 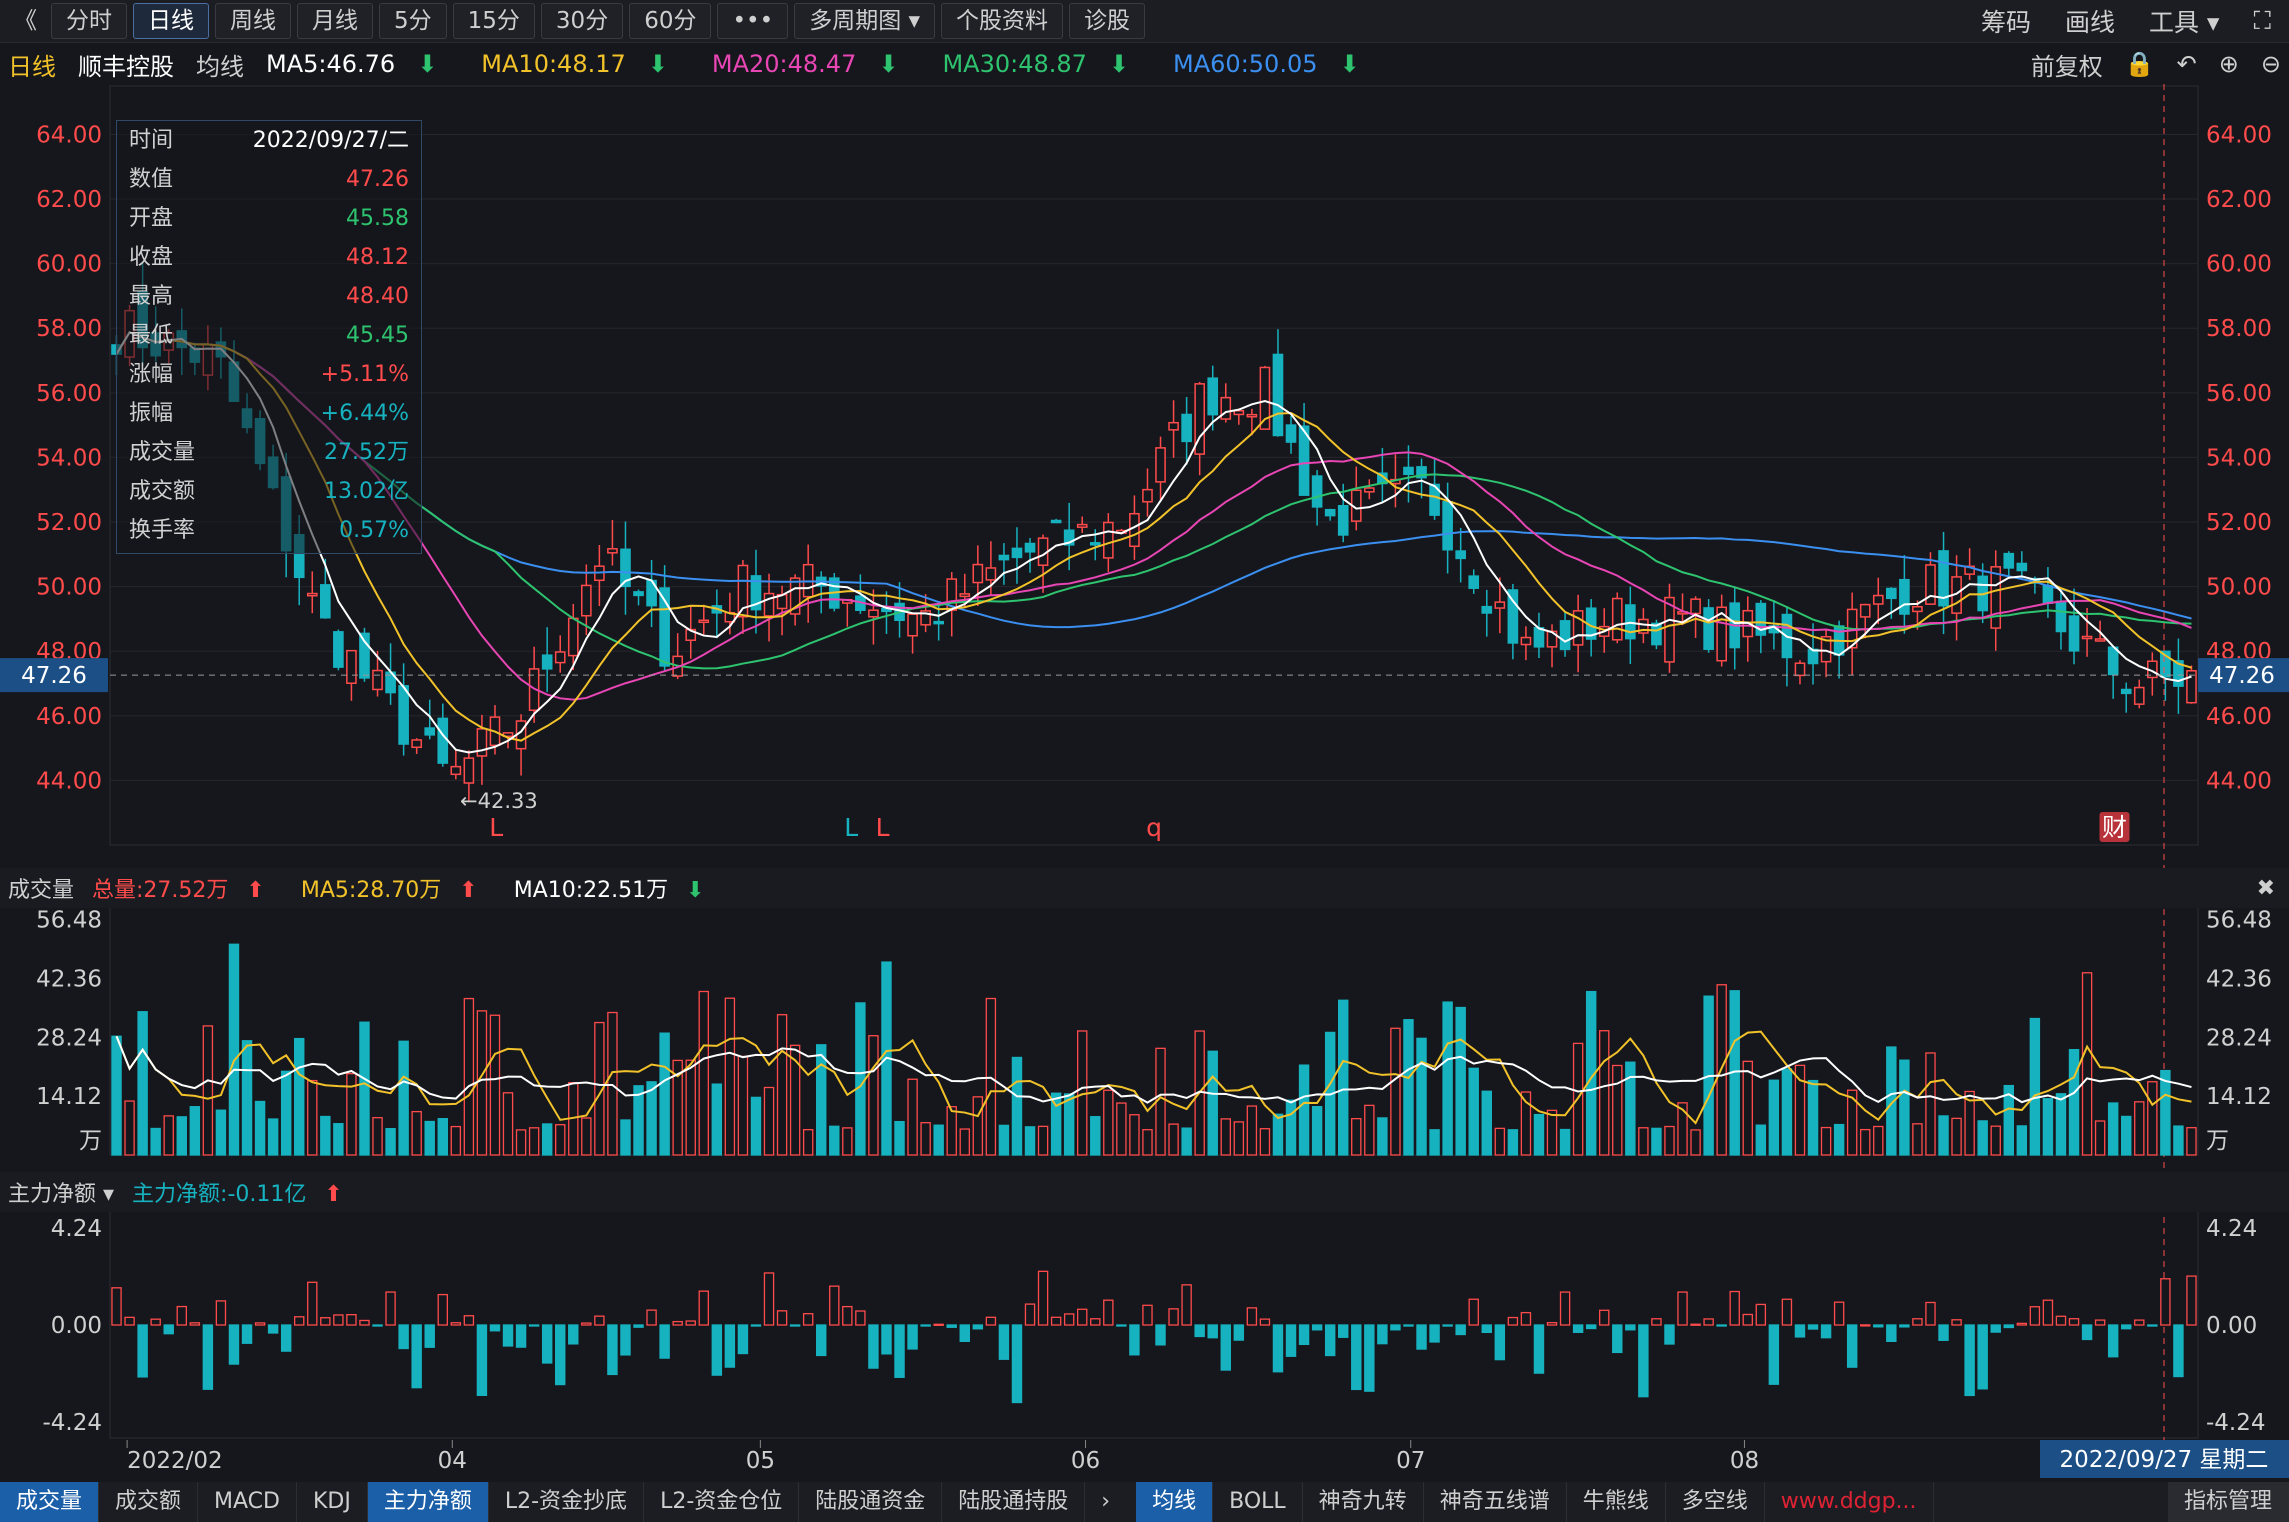 I want to click on period-tab-15min: 15分, so click(x=493, y=21).